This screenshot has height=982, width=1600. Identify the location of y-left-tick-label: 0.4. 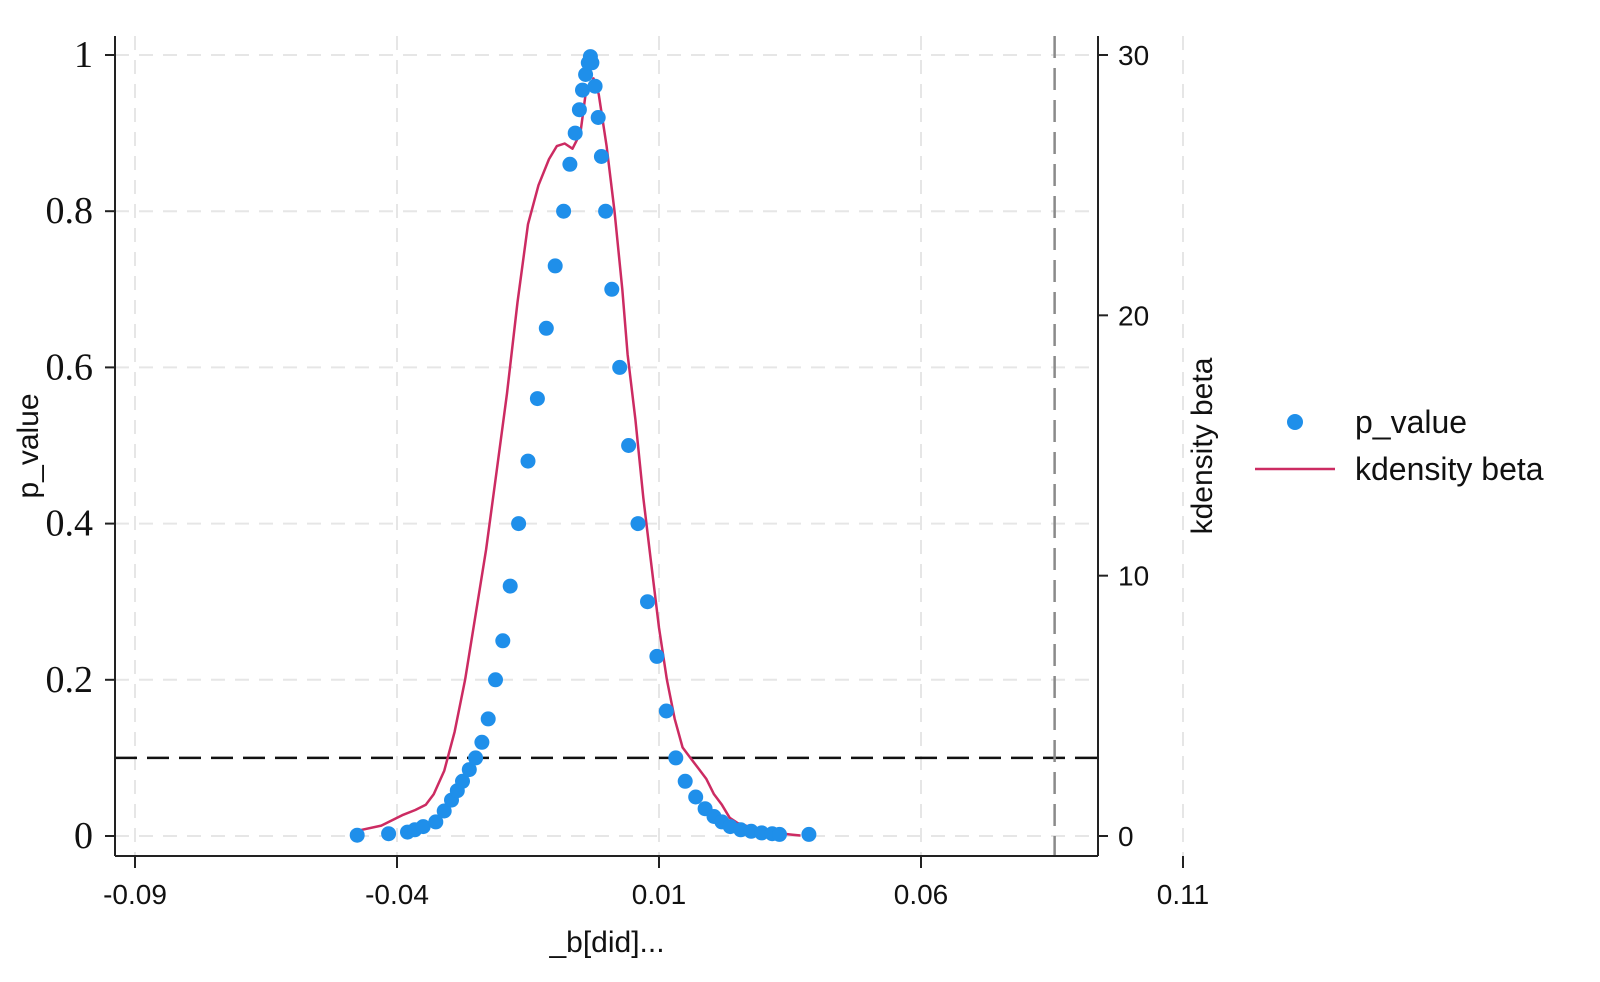
(70, 524).